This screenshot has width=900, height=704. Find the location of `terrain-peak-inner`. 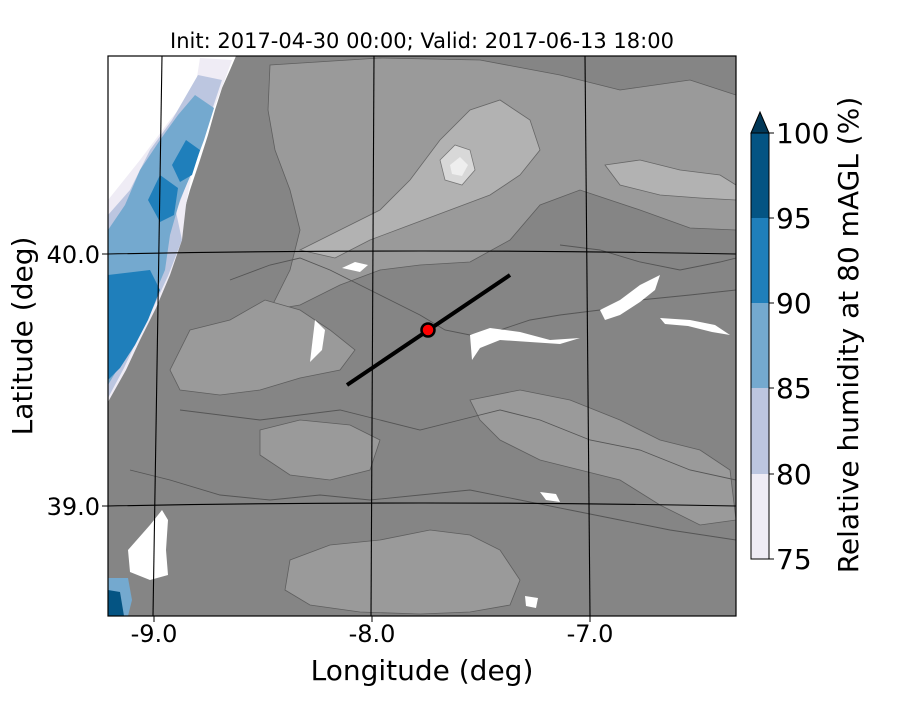

terrain-peak-inner is located at coordinates (459, 166).